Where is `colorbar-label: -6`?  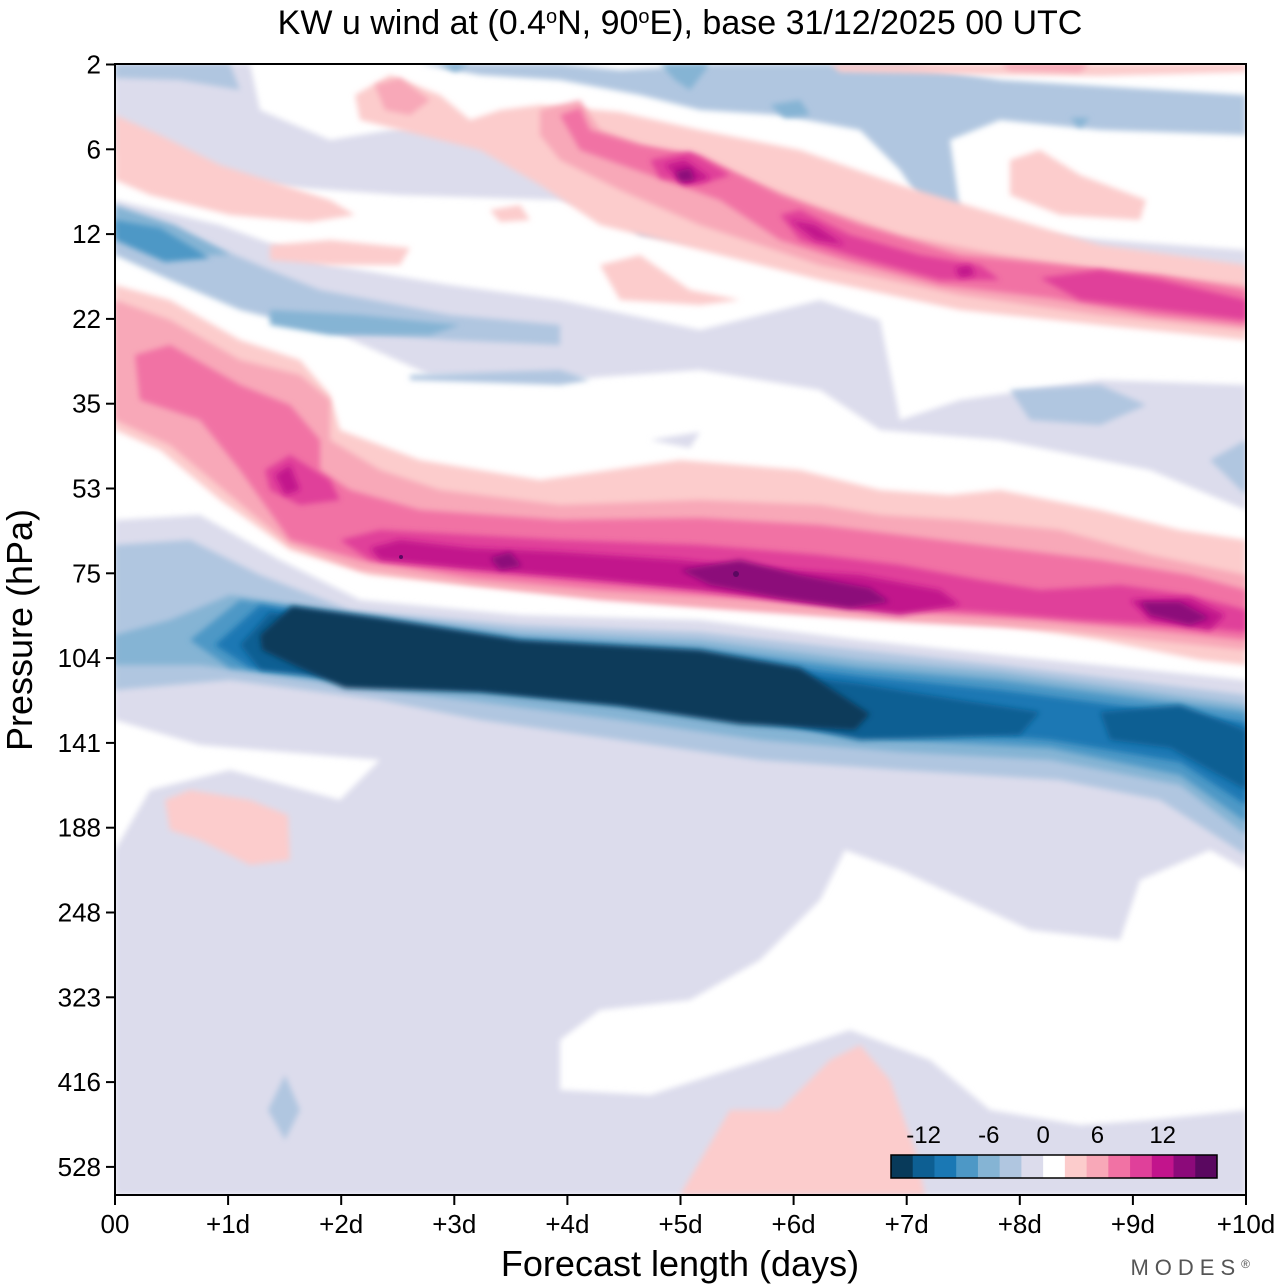
colorbar-label: -6 is located at coordinates (988, 1135).